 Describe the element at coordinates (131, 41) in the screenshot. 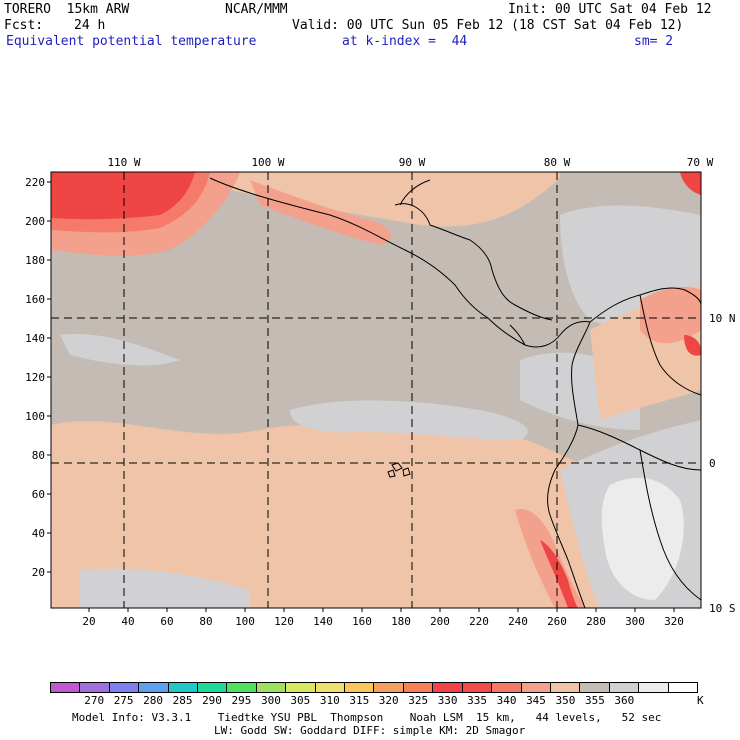

I see `field-name: Equivalent potential temperature` at that location.